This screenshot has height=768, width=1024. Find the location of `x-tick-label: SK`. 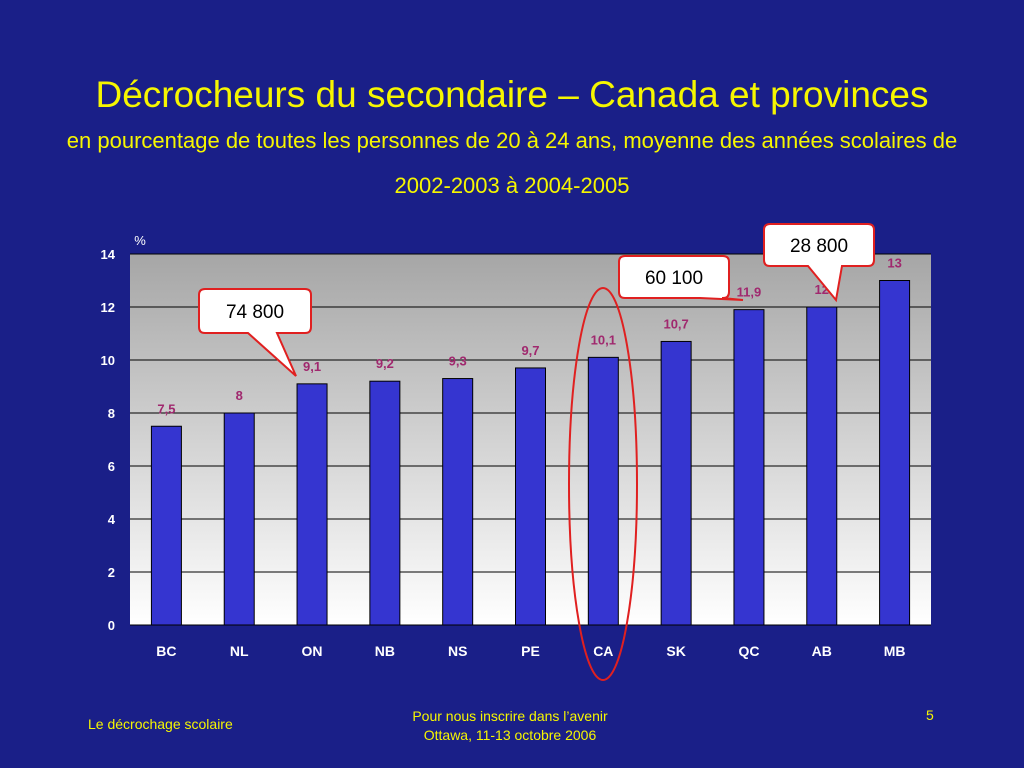

x-tick-label: SK is located at coordinates (675, 651).